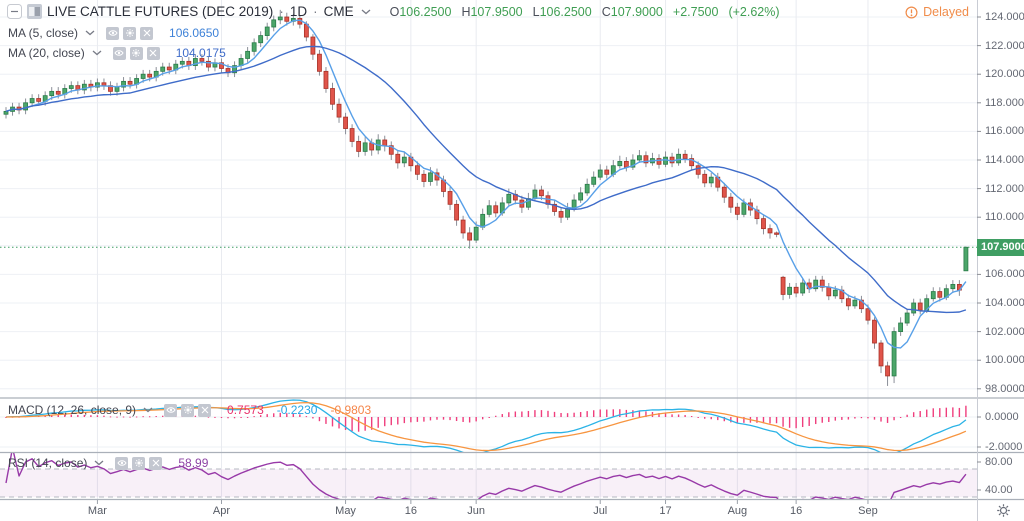 Image resolution: width=1024 pixels, height=521 pixels. I want to click on time-tick-label: Jun, so click(476, 511).